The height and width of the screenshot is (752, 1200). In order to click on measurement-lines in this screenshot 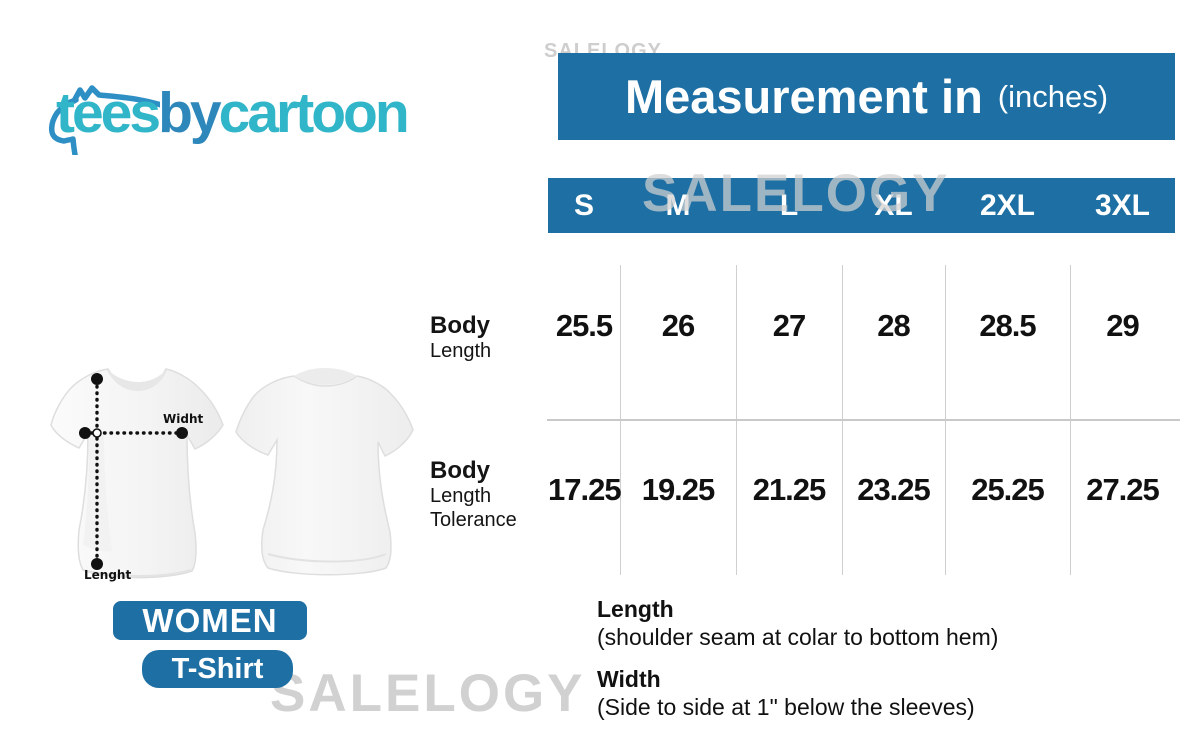, I will do `click(133, 471)`.